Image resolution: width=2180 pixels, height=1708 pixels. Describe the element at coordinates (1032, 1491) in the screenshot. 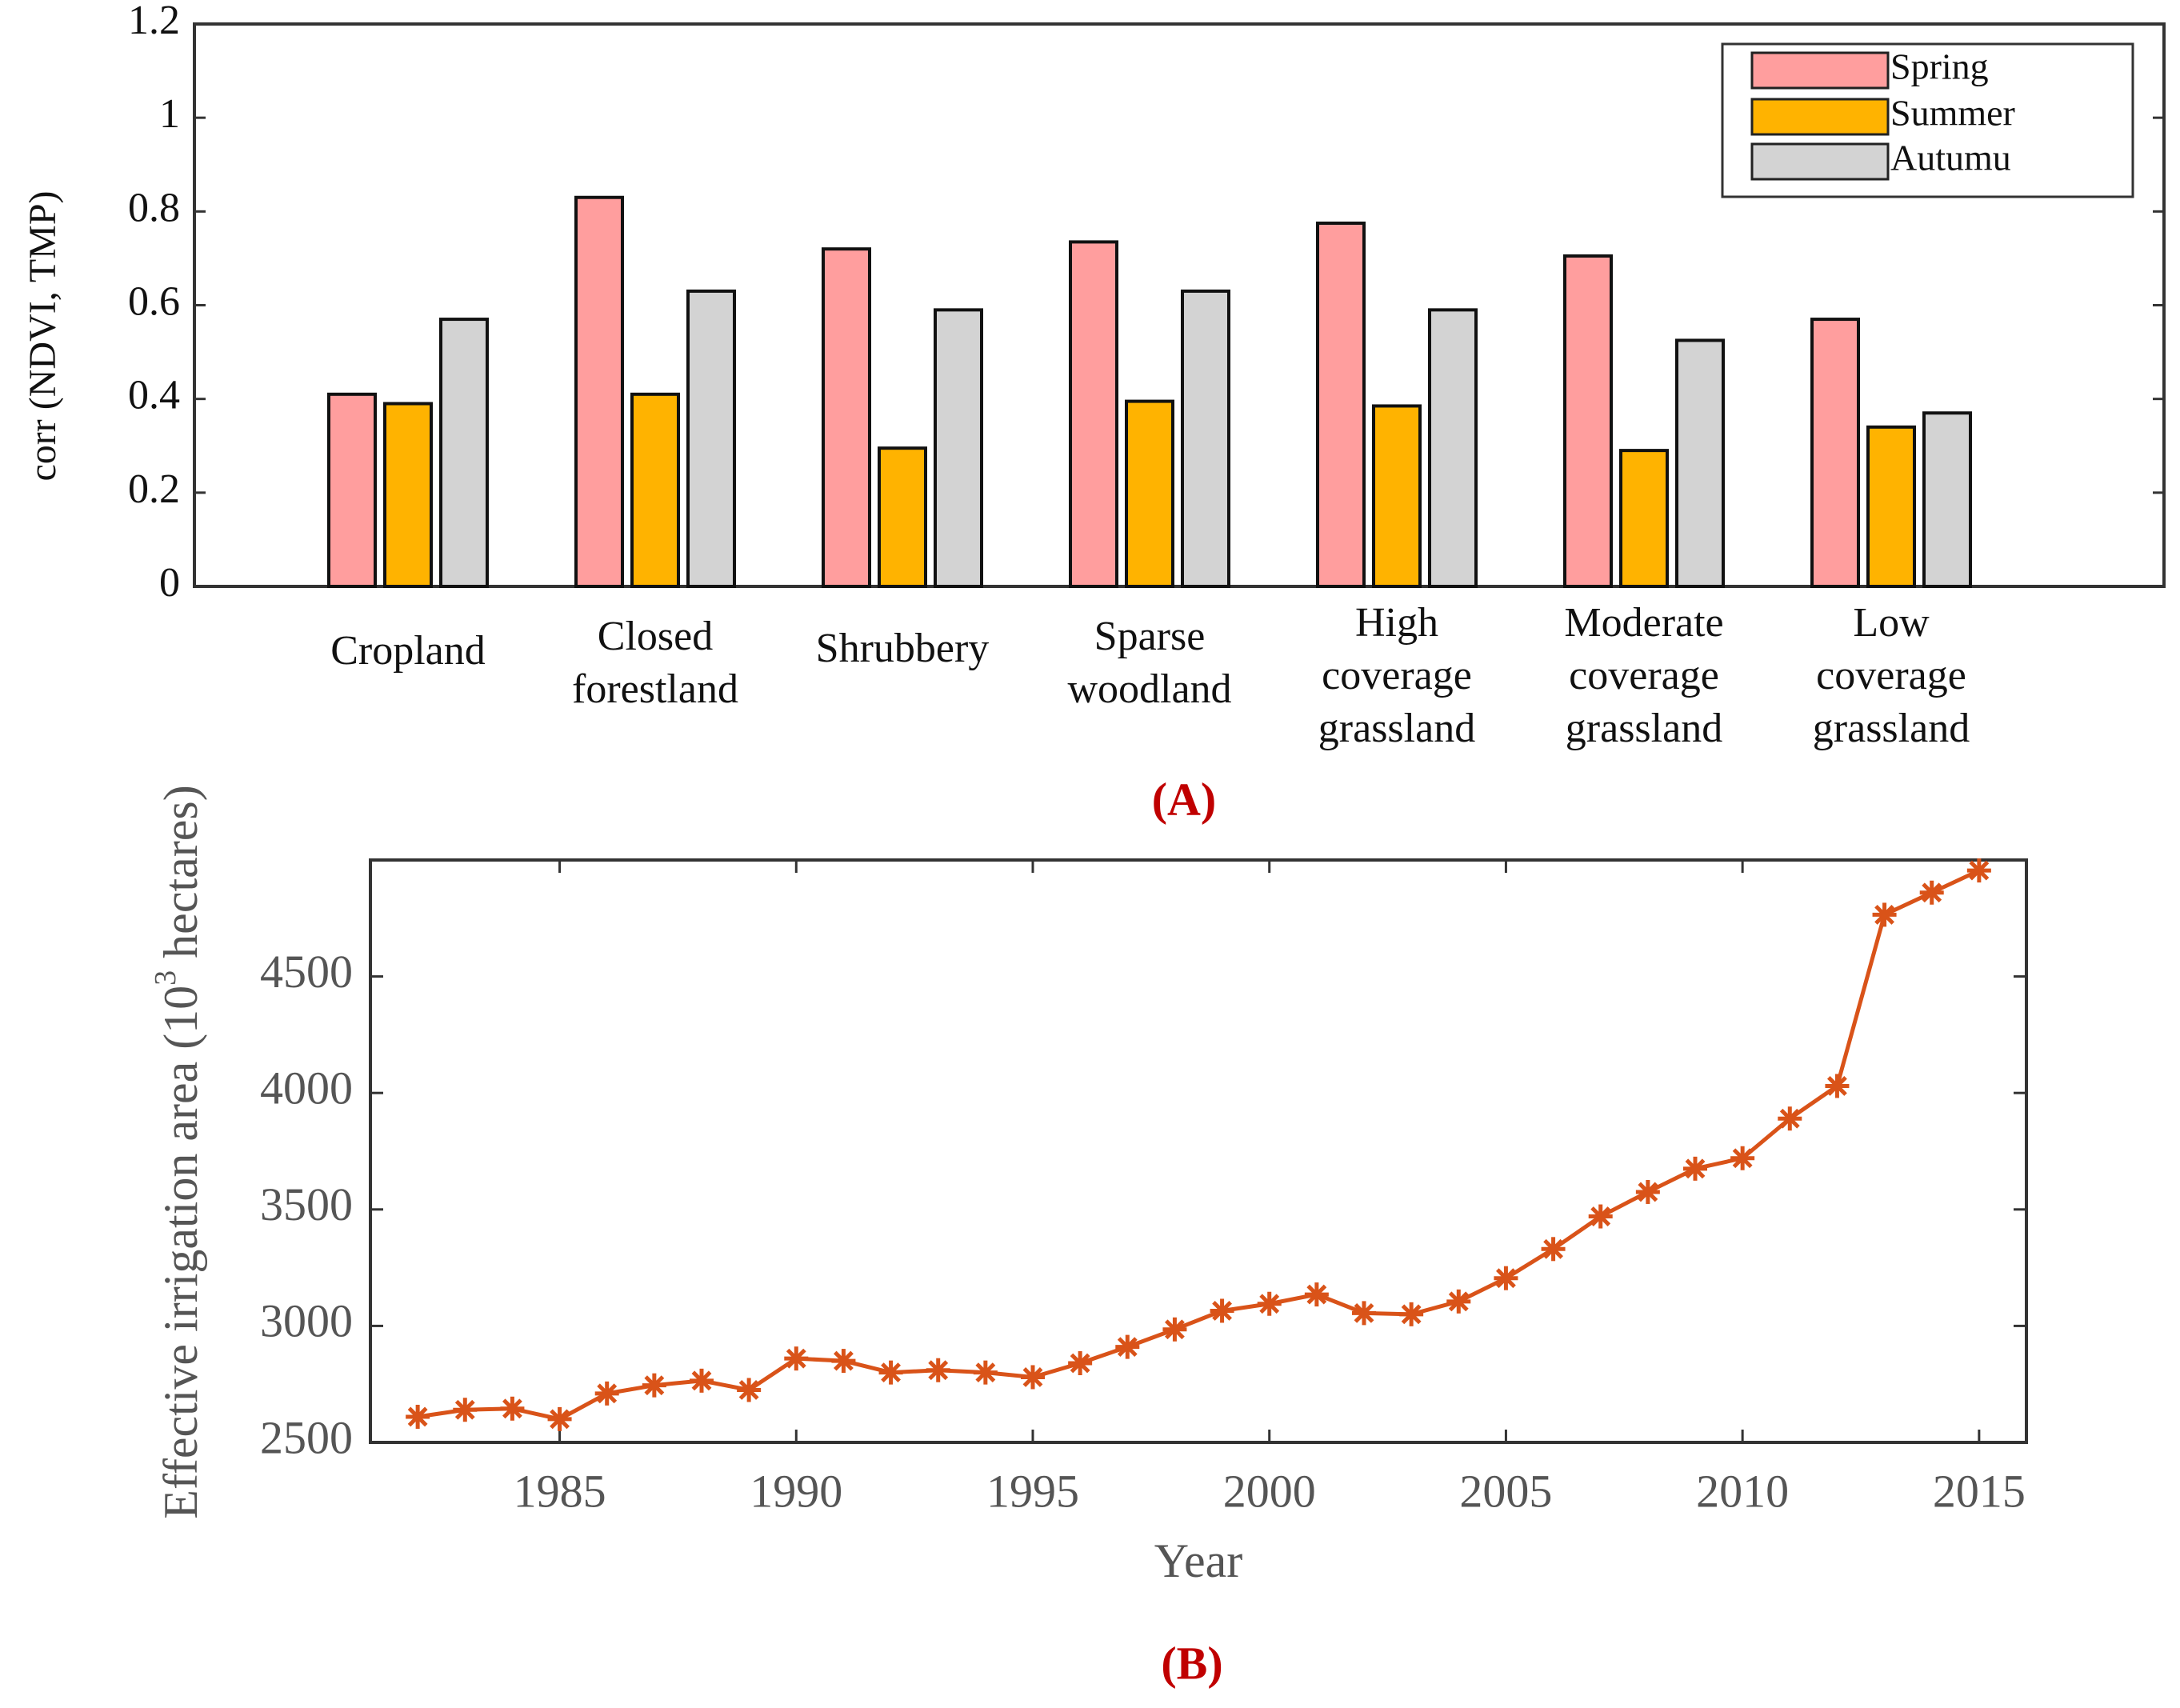

I see `x-tick-label: 1995` at that location.